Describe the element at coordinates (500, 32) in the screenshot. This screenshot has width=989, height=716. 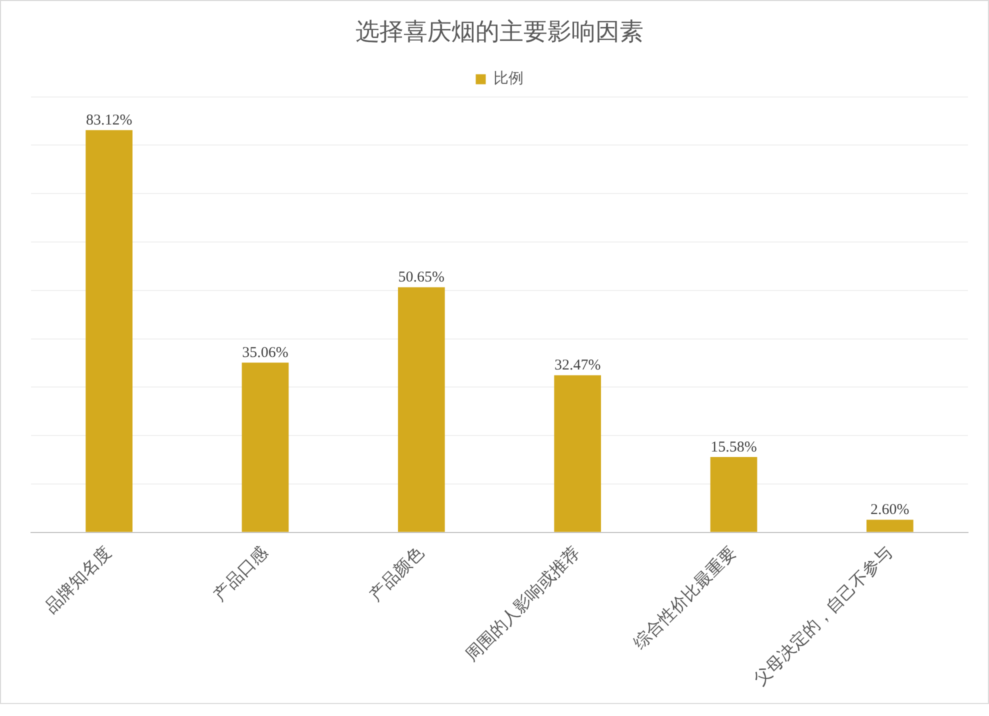
I see `chart-title: 选择喜庆烟的主要影响因素` at that location.